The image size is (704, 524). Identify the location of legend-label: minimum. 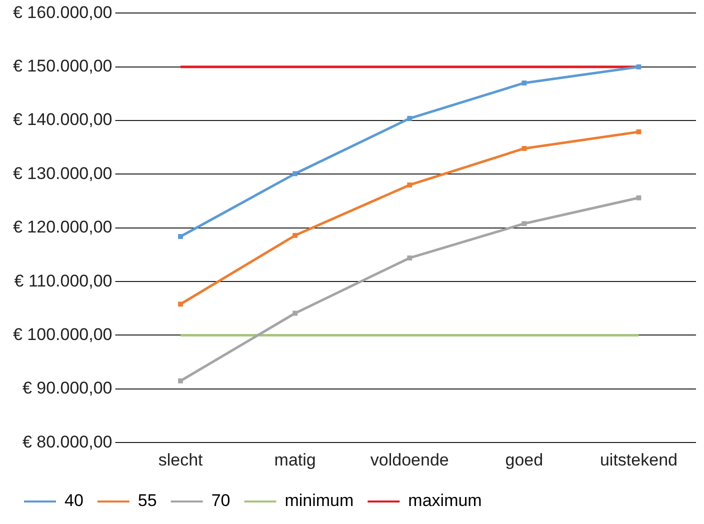
(319, 500).